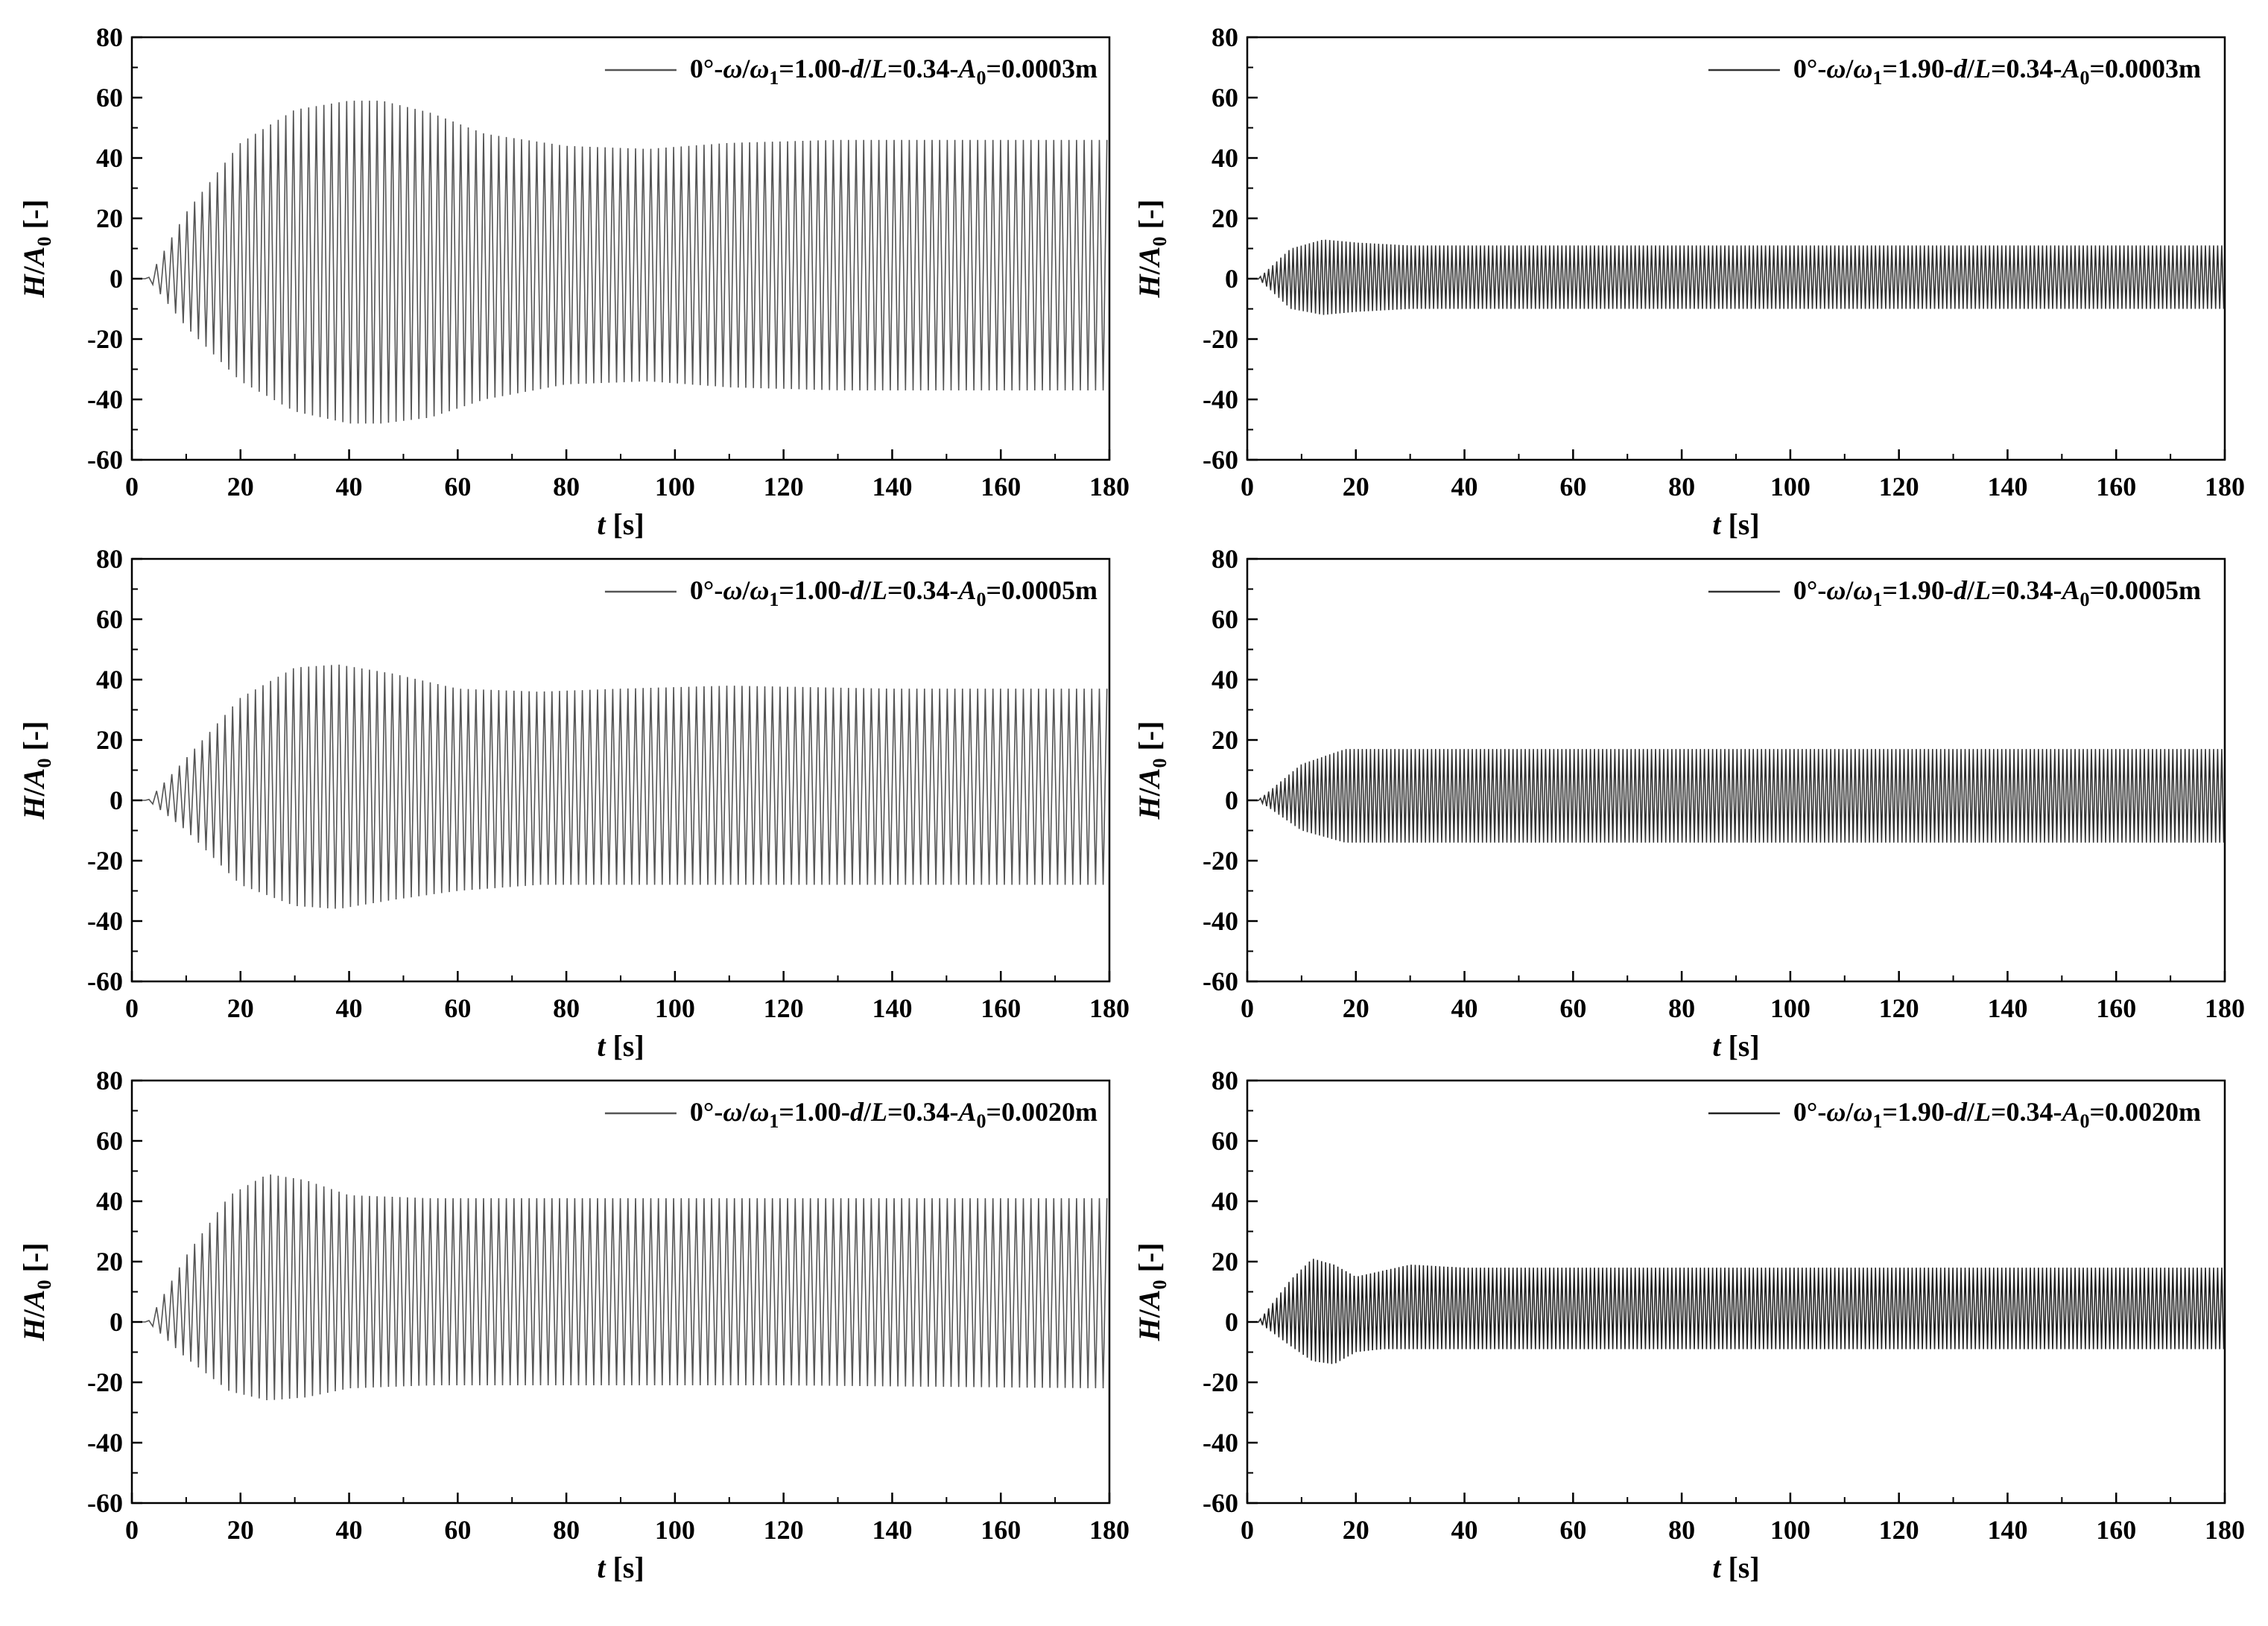  I want to click on y-axis-subscript: 0, so click(1160, 1285).